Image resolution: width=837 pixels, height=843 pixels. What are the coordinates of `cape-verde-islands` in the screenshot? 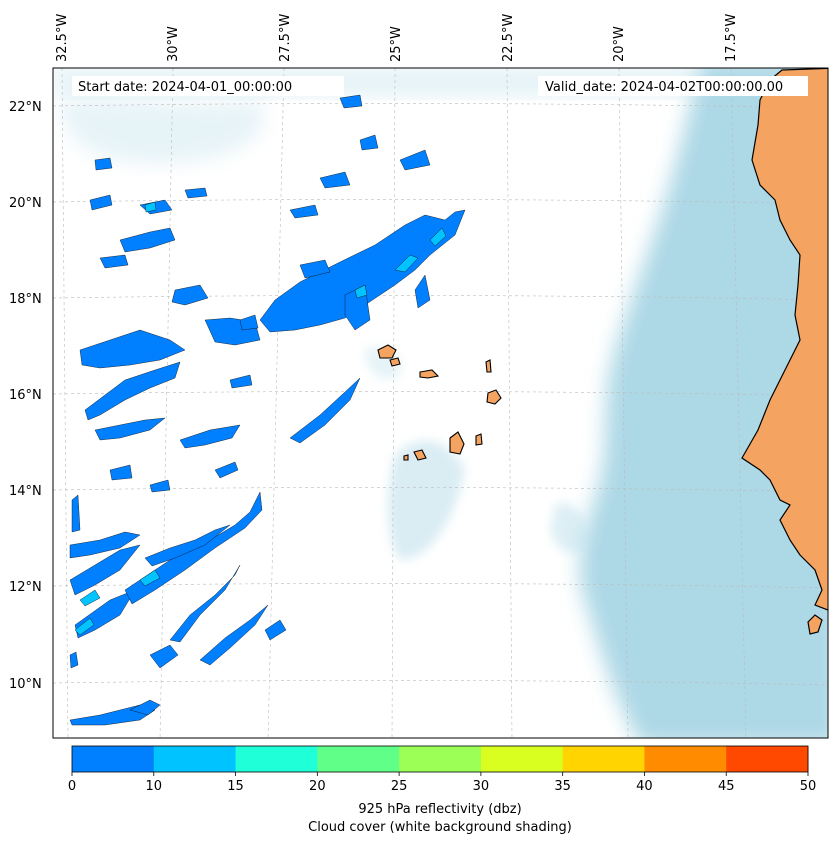 It's located at (439, 402).